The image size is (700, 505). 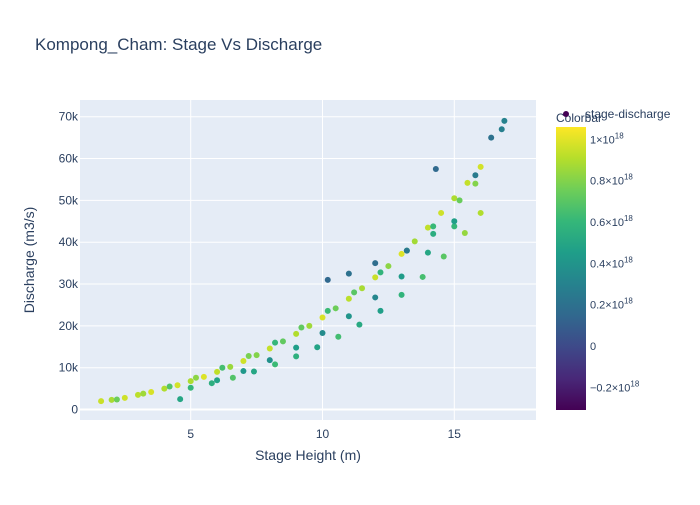 I want to click on legend-marker-icon, so click(x=566, y=114).